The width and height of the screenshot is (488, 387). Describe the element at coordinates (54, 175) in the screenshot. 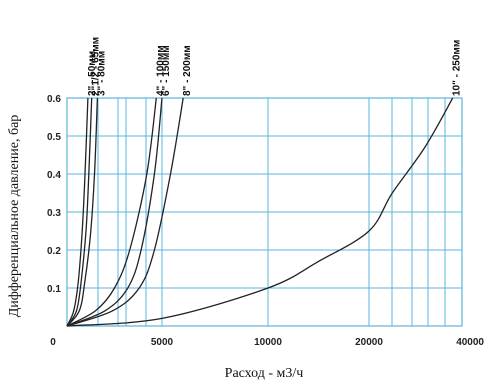

I see `y-tick-label: 0.4` at that location.